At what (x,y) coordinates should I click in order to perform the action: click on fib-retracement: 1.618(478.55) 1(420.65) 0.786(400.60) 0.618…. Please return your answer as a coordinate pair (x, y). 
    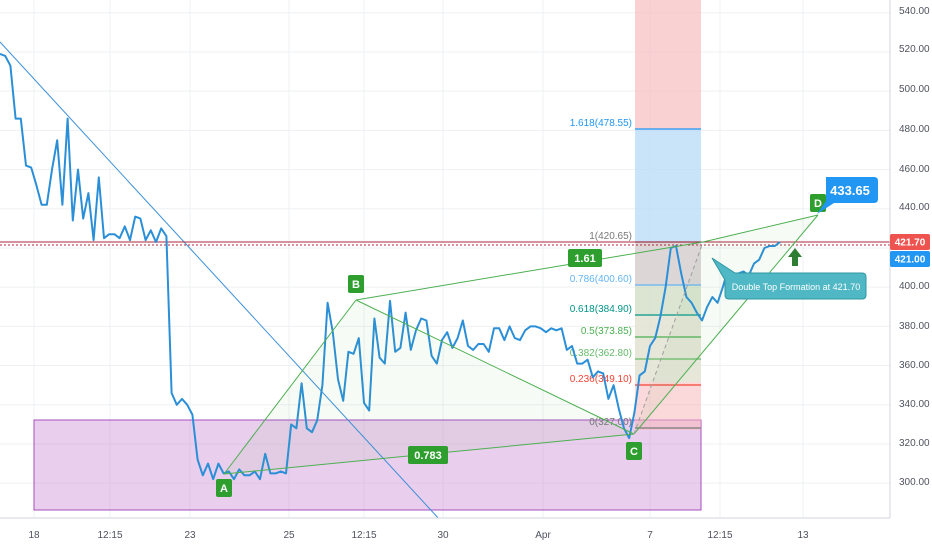
    Looking at the image, I should click on (635, 273).